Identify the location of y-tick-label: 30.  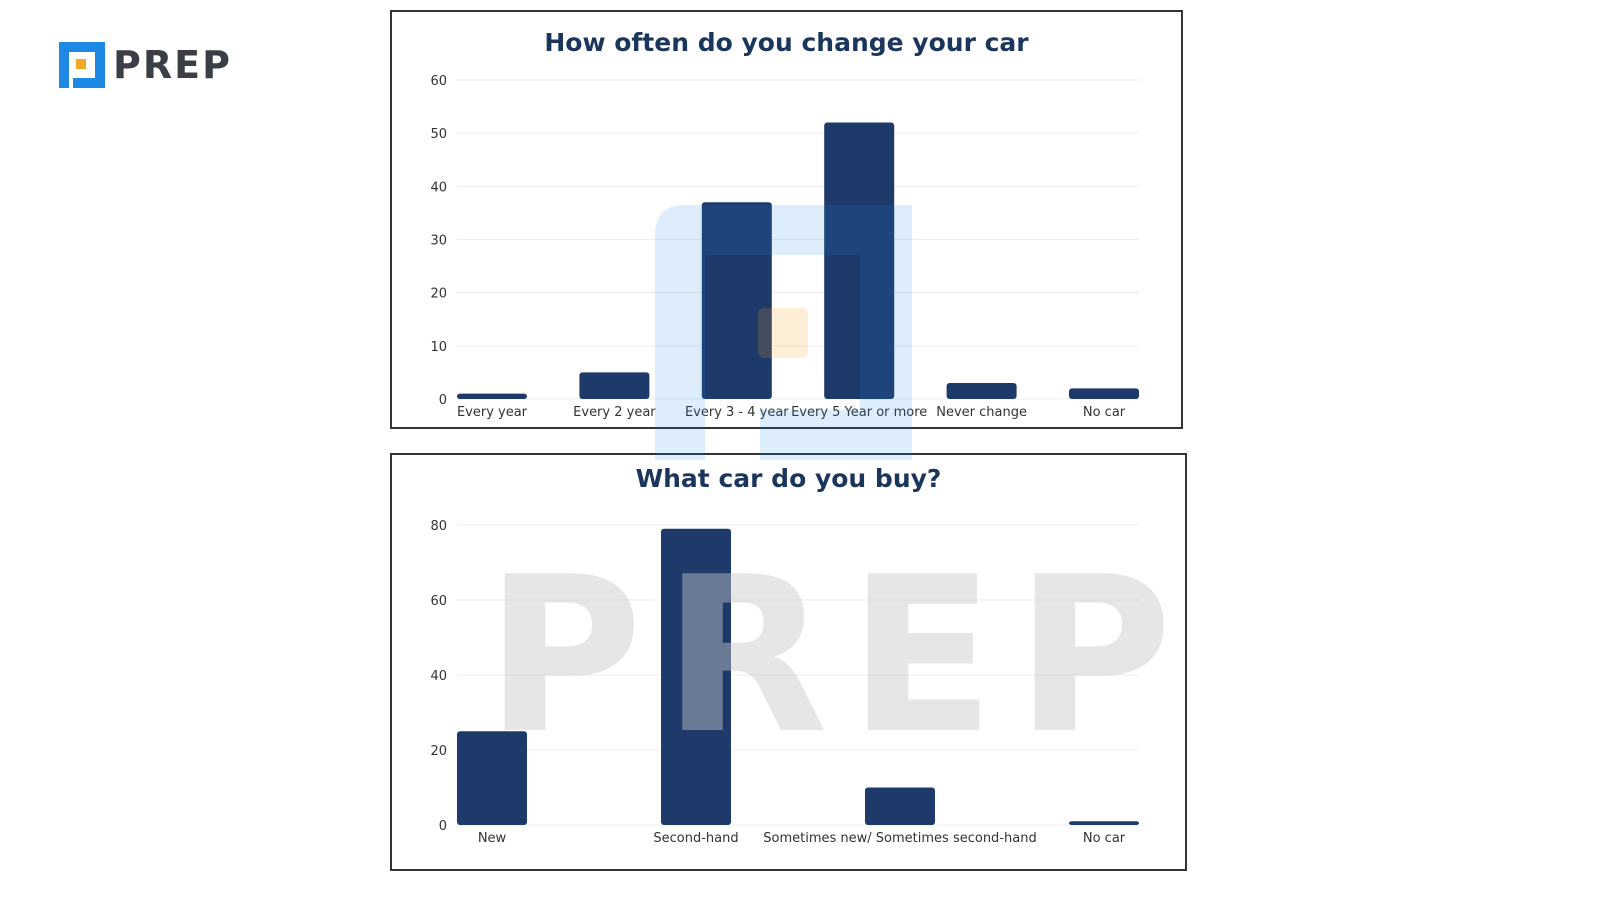
(438, 241).